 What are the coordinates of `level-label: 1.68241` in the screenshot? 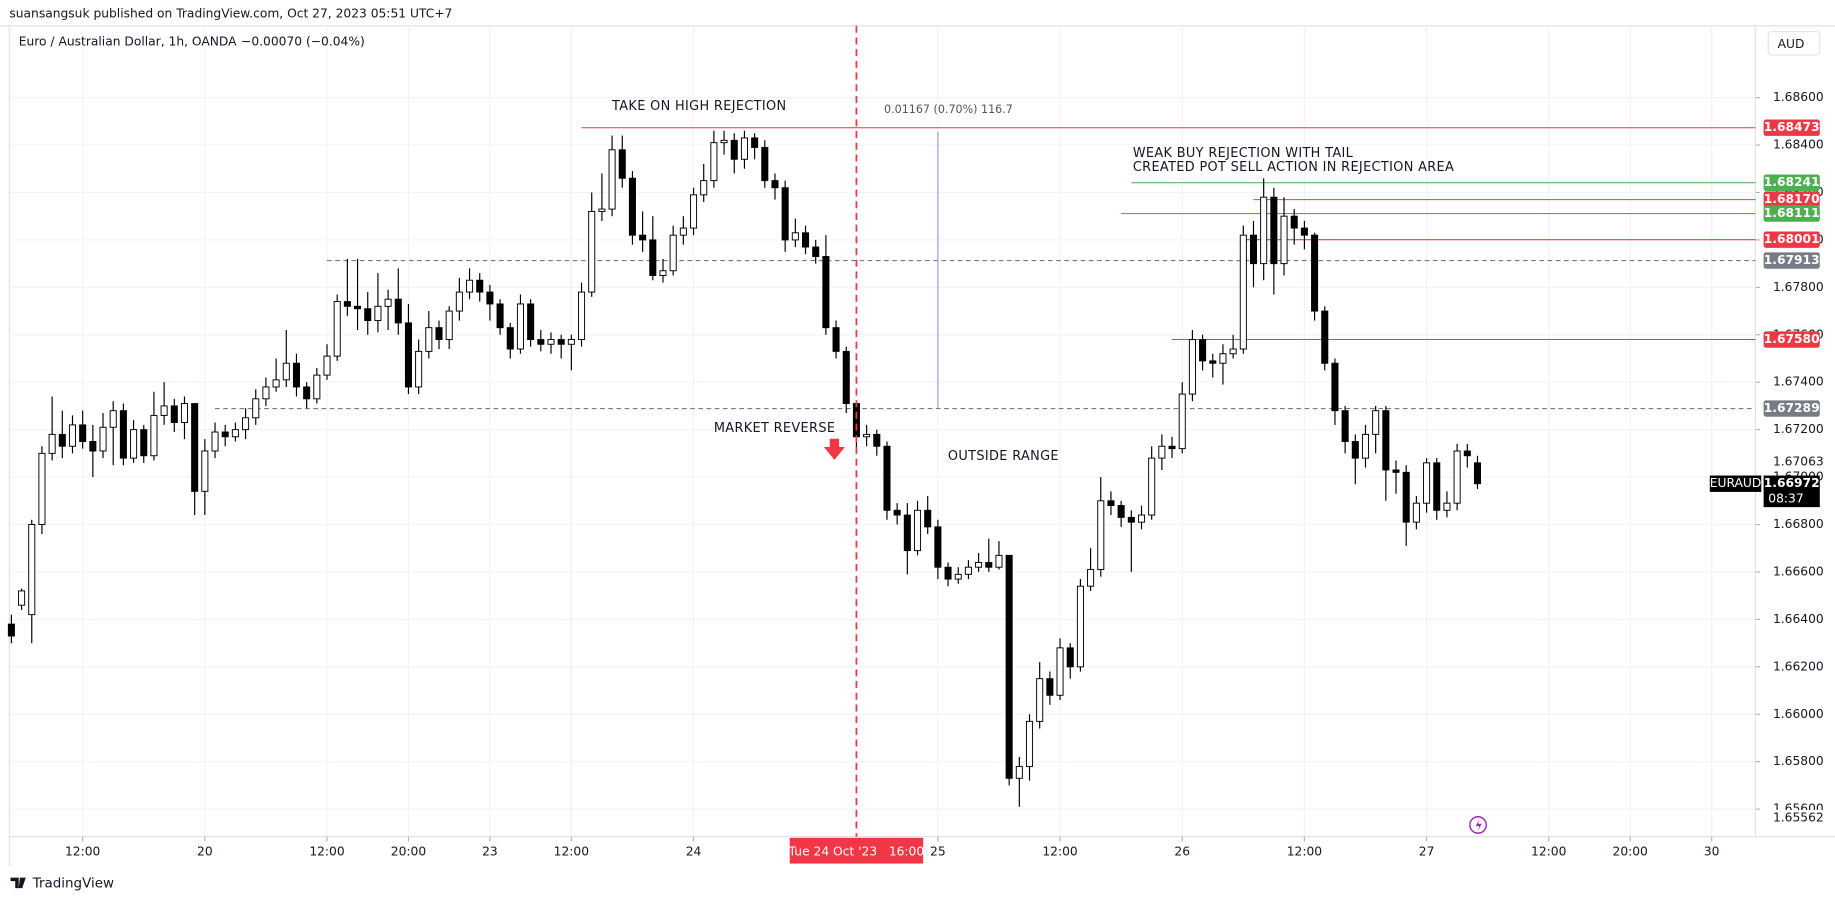 It's located at (1792, 182).